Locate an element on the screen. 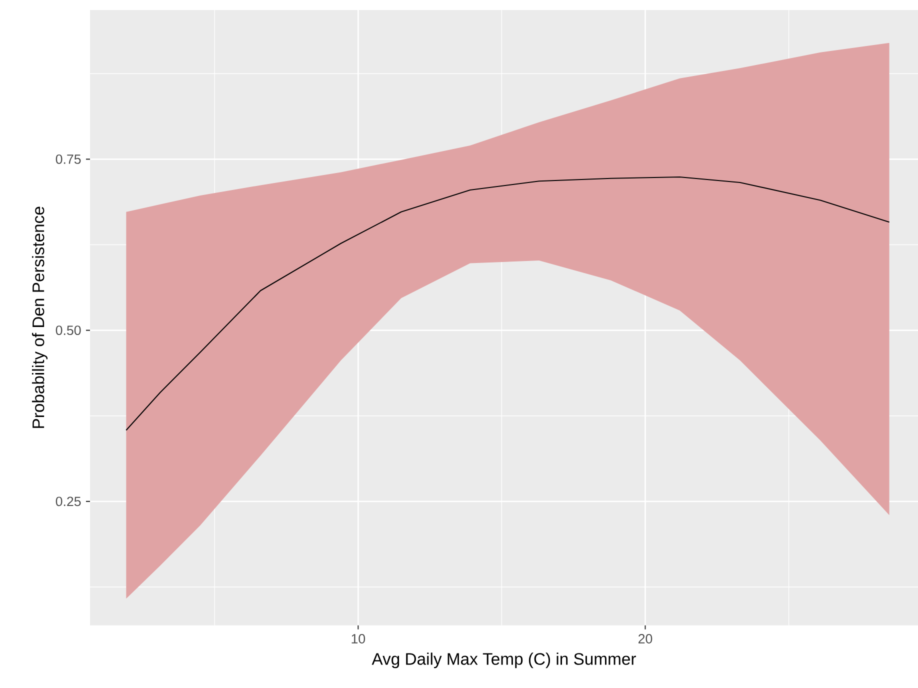 The image size is (918, 688). x-axis-title: Avg Daily Max Temp (C) in Summer is located at coordinates (504, 660).